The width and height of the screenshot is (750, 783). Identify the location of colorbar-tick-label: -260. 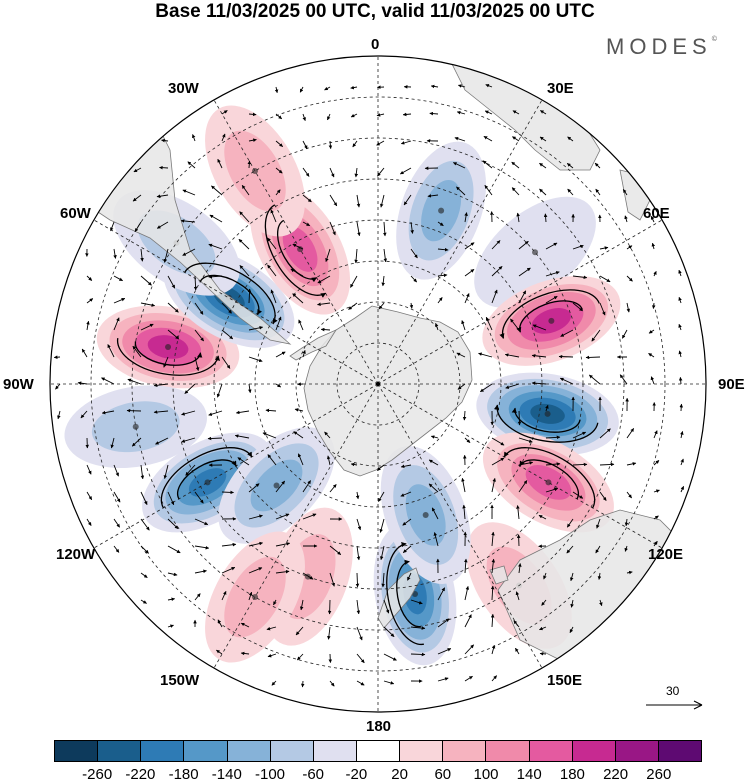
(97, 774).